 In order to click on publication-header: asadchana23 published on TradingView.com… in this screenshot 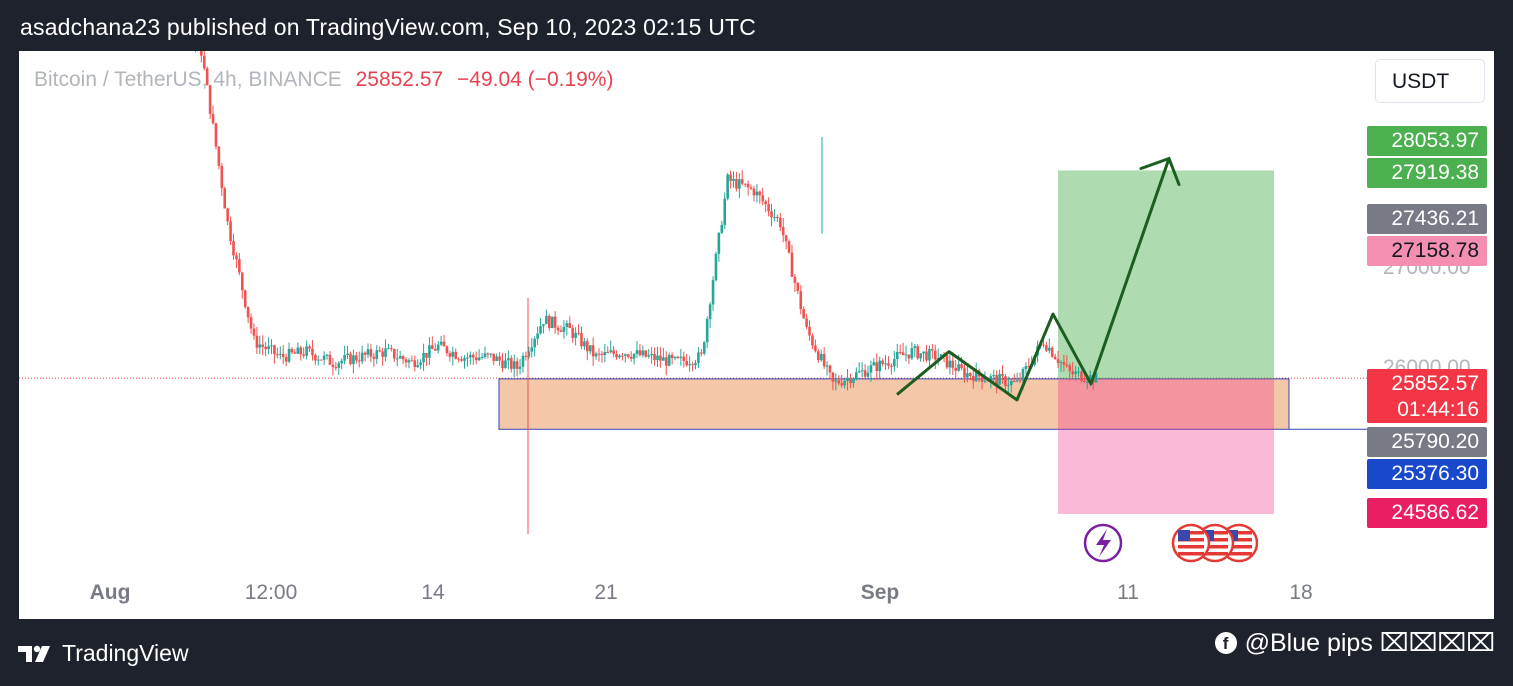, I will do `click(388, 27)`.